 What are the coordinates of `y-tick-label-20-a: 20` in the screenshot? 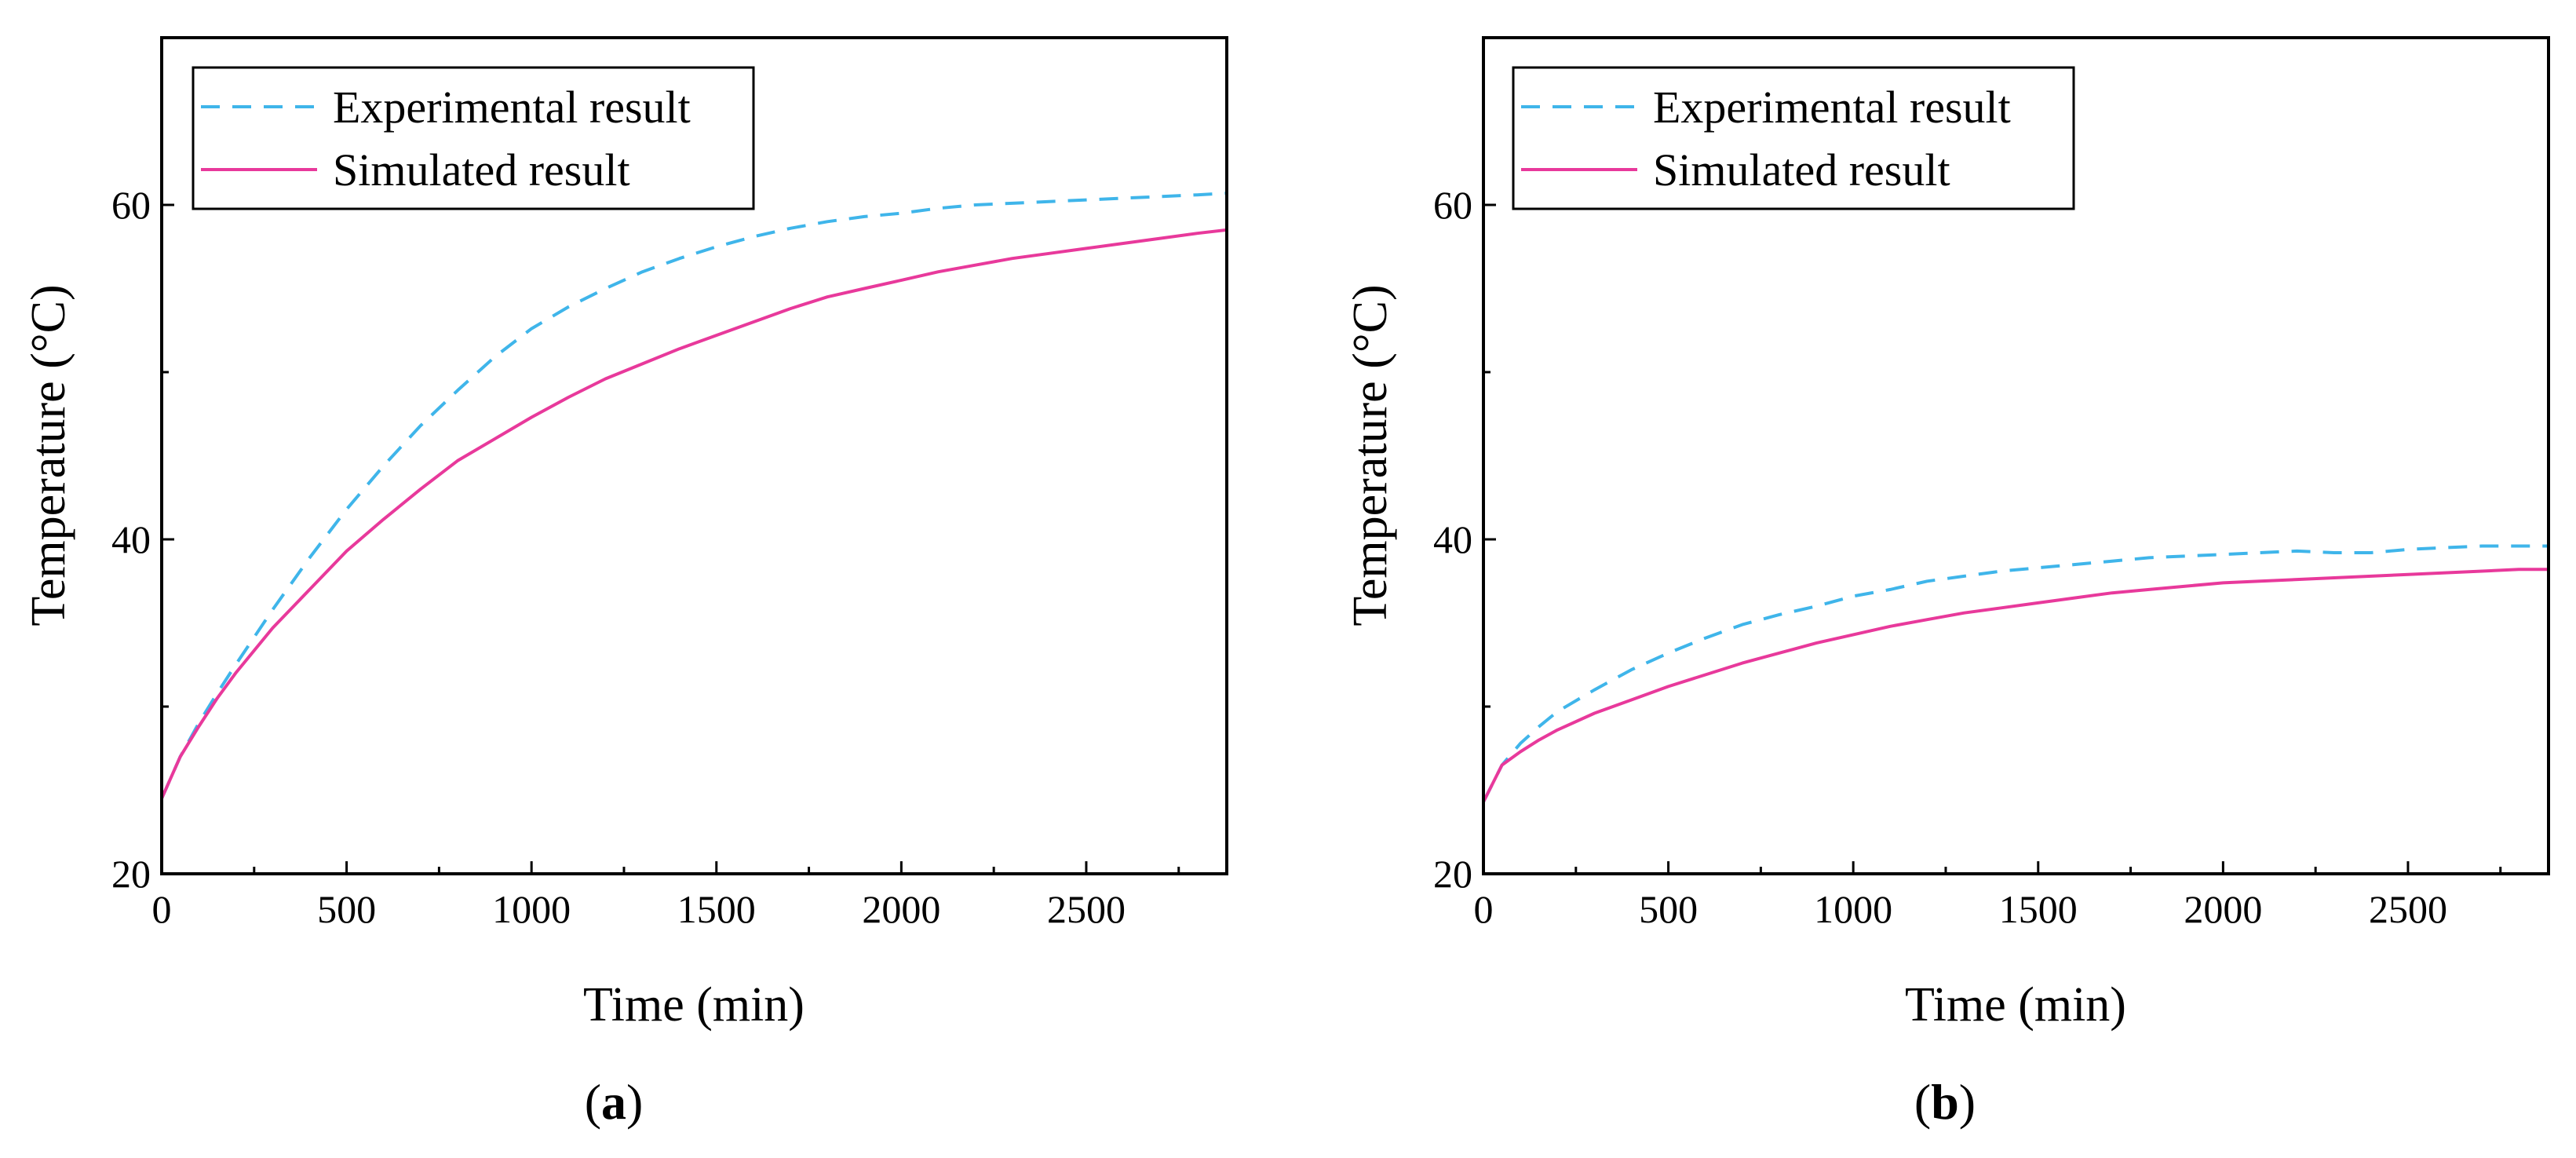 It's located at (131, 874).